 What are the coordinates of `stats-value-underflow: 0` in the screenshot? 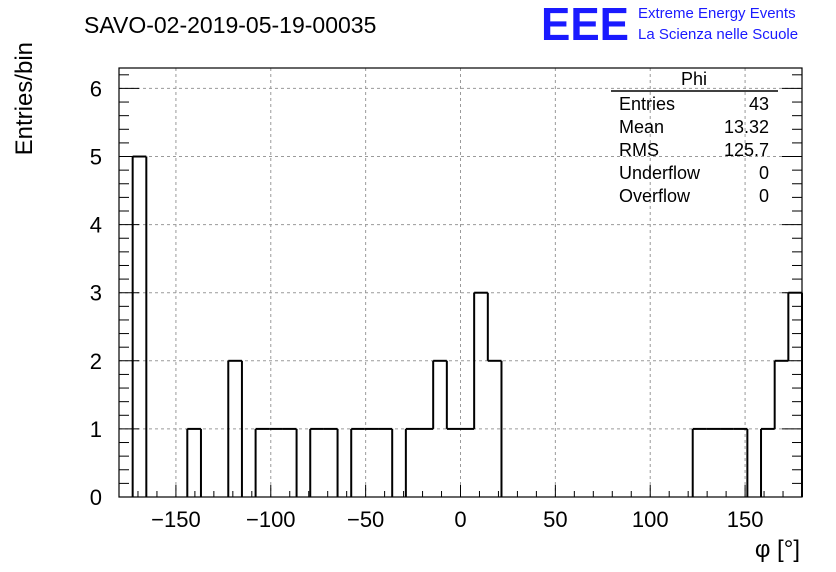 It's located at (764, 173).